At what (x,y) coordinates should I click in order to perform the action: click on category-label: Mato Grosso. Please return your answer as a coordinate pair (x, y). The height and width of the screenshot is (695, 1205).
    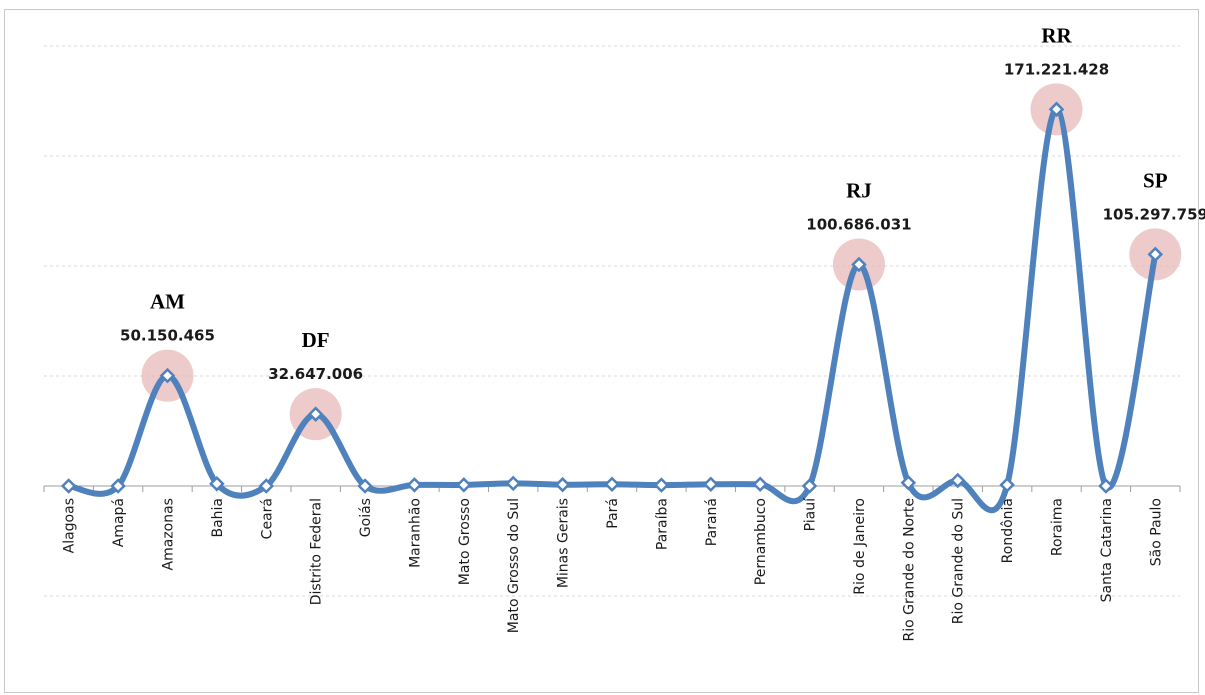
    Looking at the image, I should click on (465, 541).